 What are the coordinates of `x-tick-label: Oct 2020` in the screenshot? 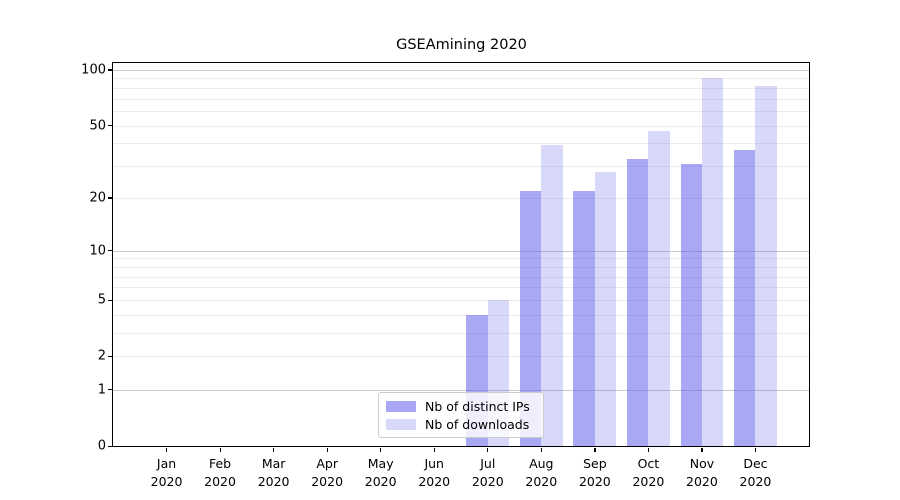 It's located at (648, 473).